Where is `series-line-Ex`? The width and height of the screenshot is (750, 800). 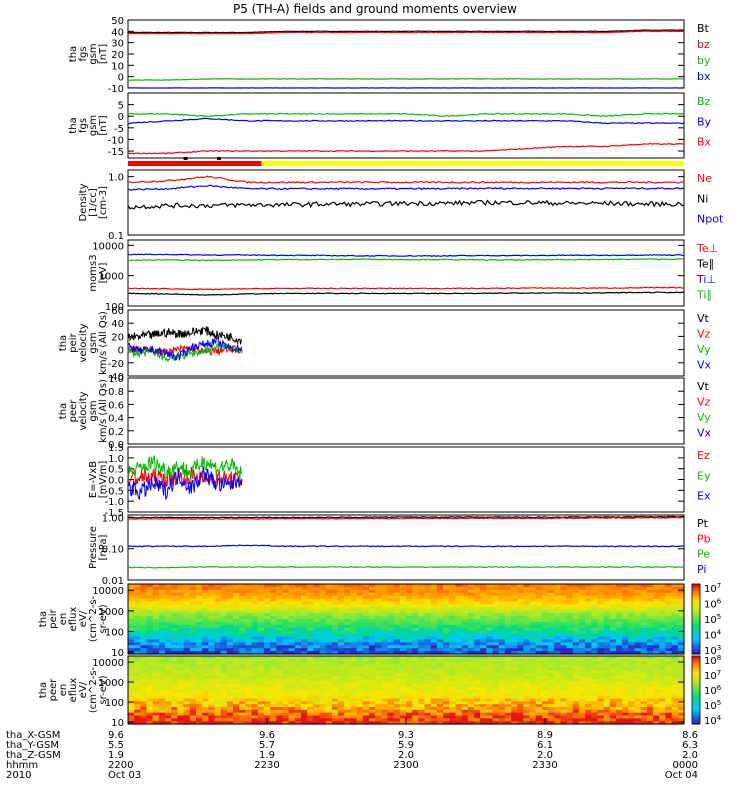
series-line-Ex is located at coordinates (185, 483).